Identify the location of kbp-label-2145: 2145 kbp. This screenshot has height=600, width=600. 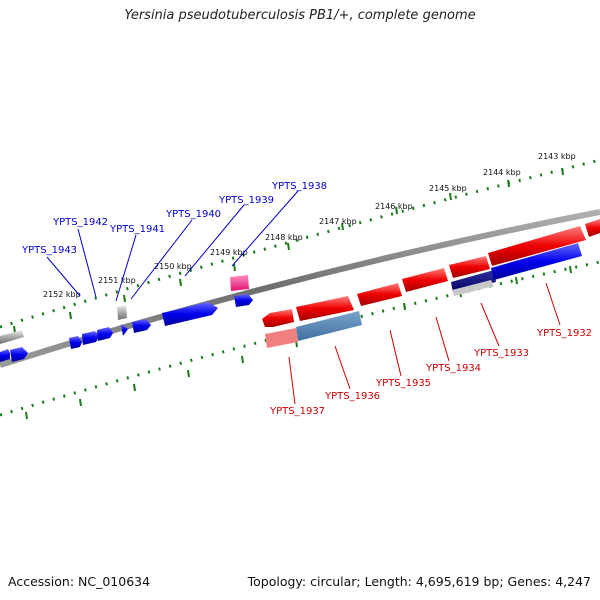
(448, 188).